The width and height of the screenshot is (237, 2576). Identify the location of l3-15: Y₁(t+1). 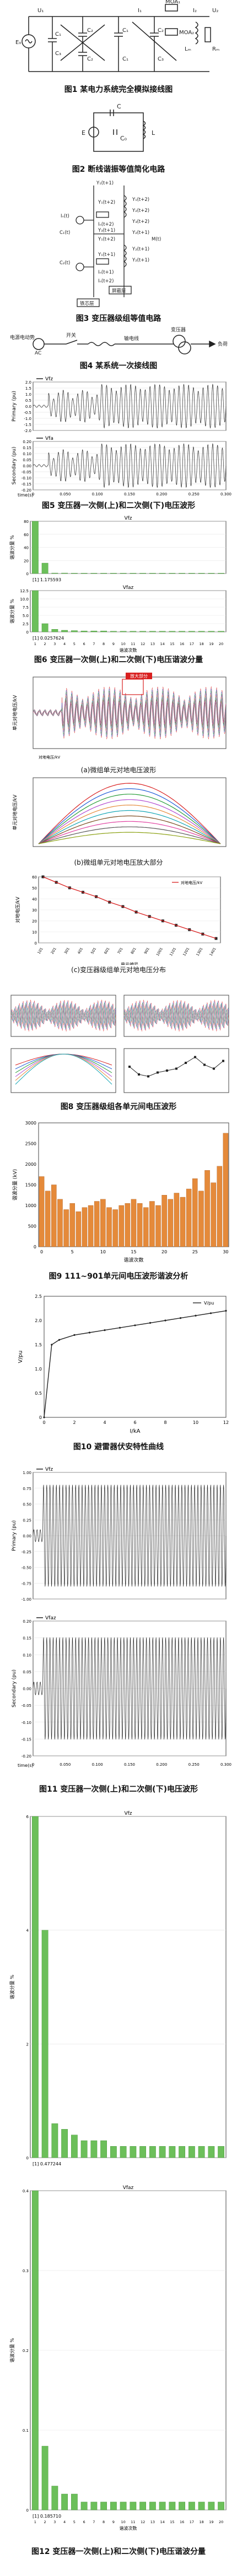
(106, 255).